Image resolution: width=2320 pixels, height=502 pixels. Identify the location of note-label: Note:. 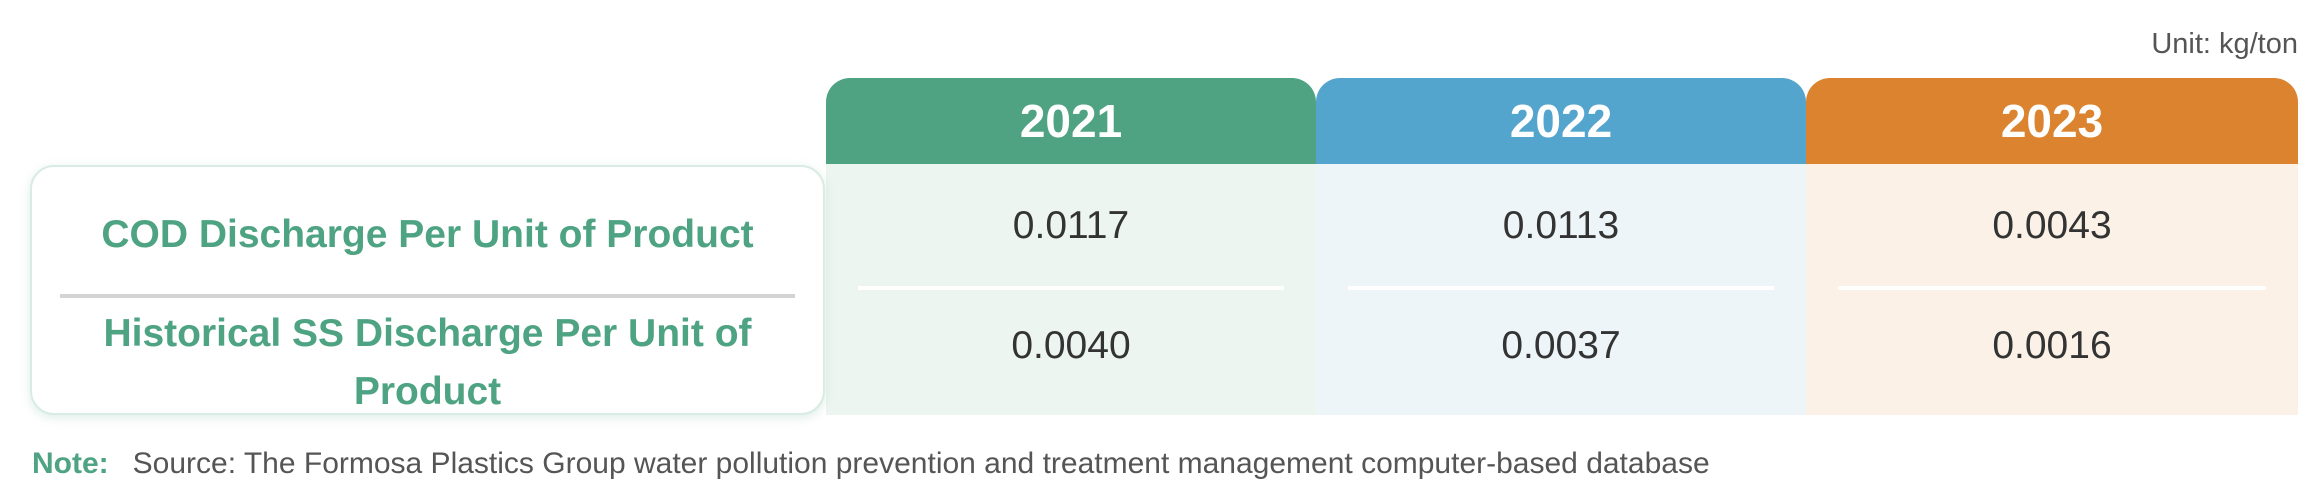
(70, 463).